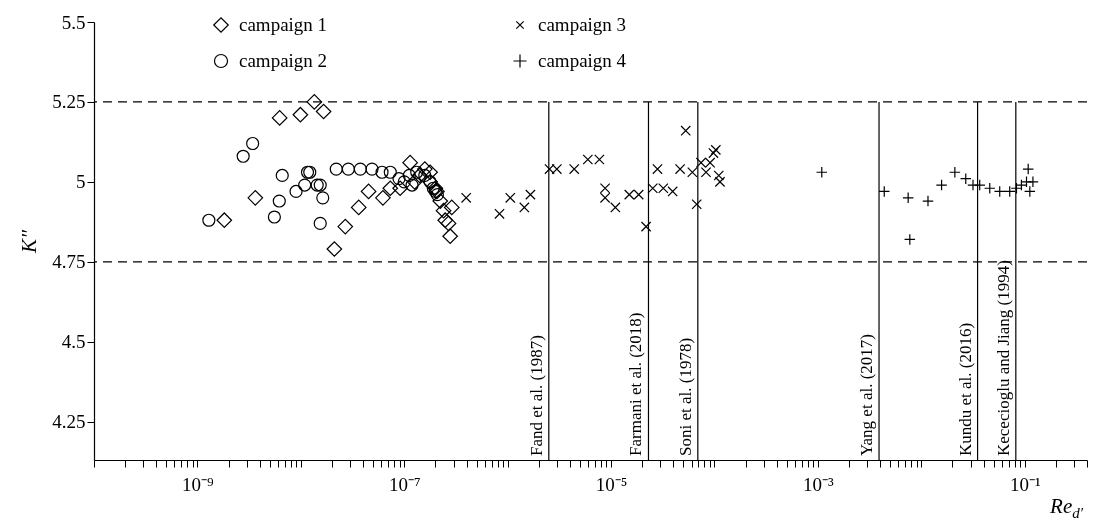  What do you see at coordinates (69, 102) in the screenshot?
I see `y-tick-label: 5.25` at bounding box center [69, 102].